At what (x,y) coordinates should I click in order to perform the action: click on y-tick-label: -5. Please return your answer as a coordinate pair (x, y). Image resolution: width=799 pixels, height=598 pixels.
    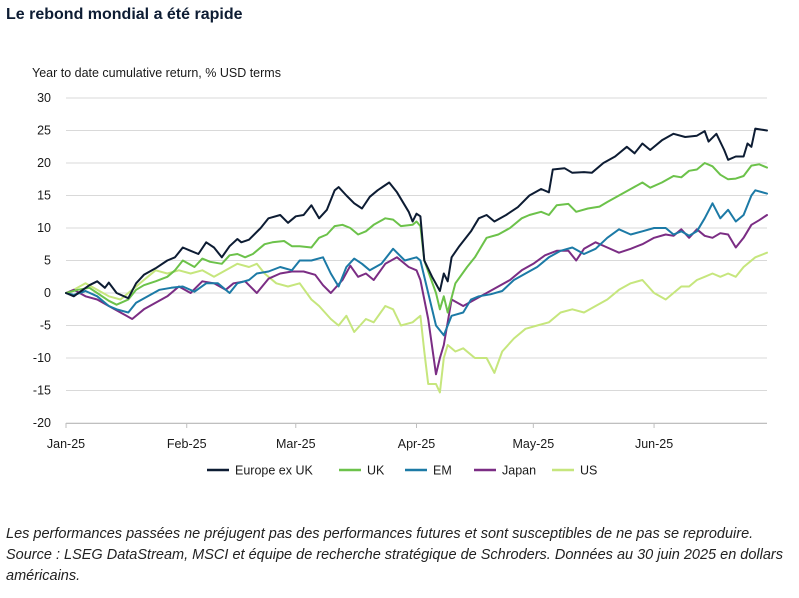
    Looking at the image, I should click on (45, 326).